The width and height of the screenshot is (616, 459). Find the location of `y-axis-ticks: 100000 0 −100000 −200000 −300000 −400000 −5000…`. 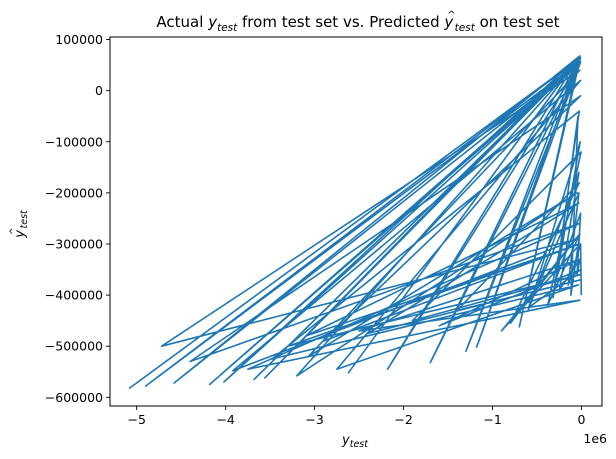

y-axis-ticks: 100000 0 −100000 −200000 −300000 −400000 −5000… is located at coordinates (77, 218).